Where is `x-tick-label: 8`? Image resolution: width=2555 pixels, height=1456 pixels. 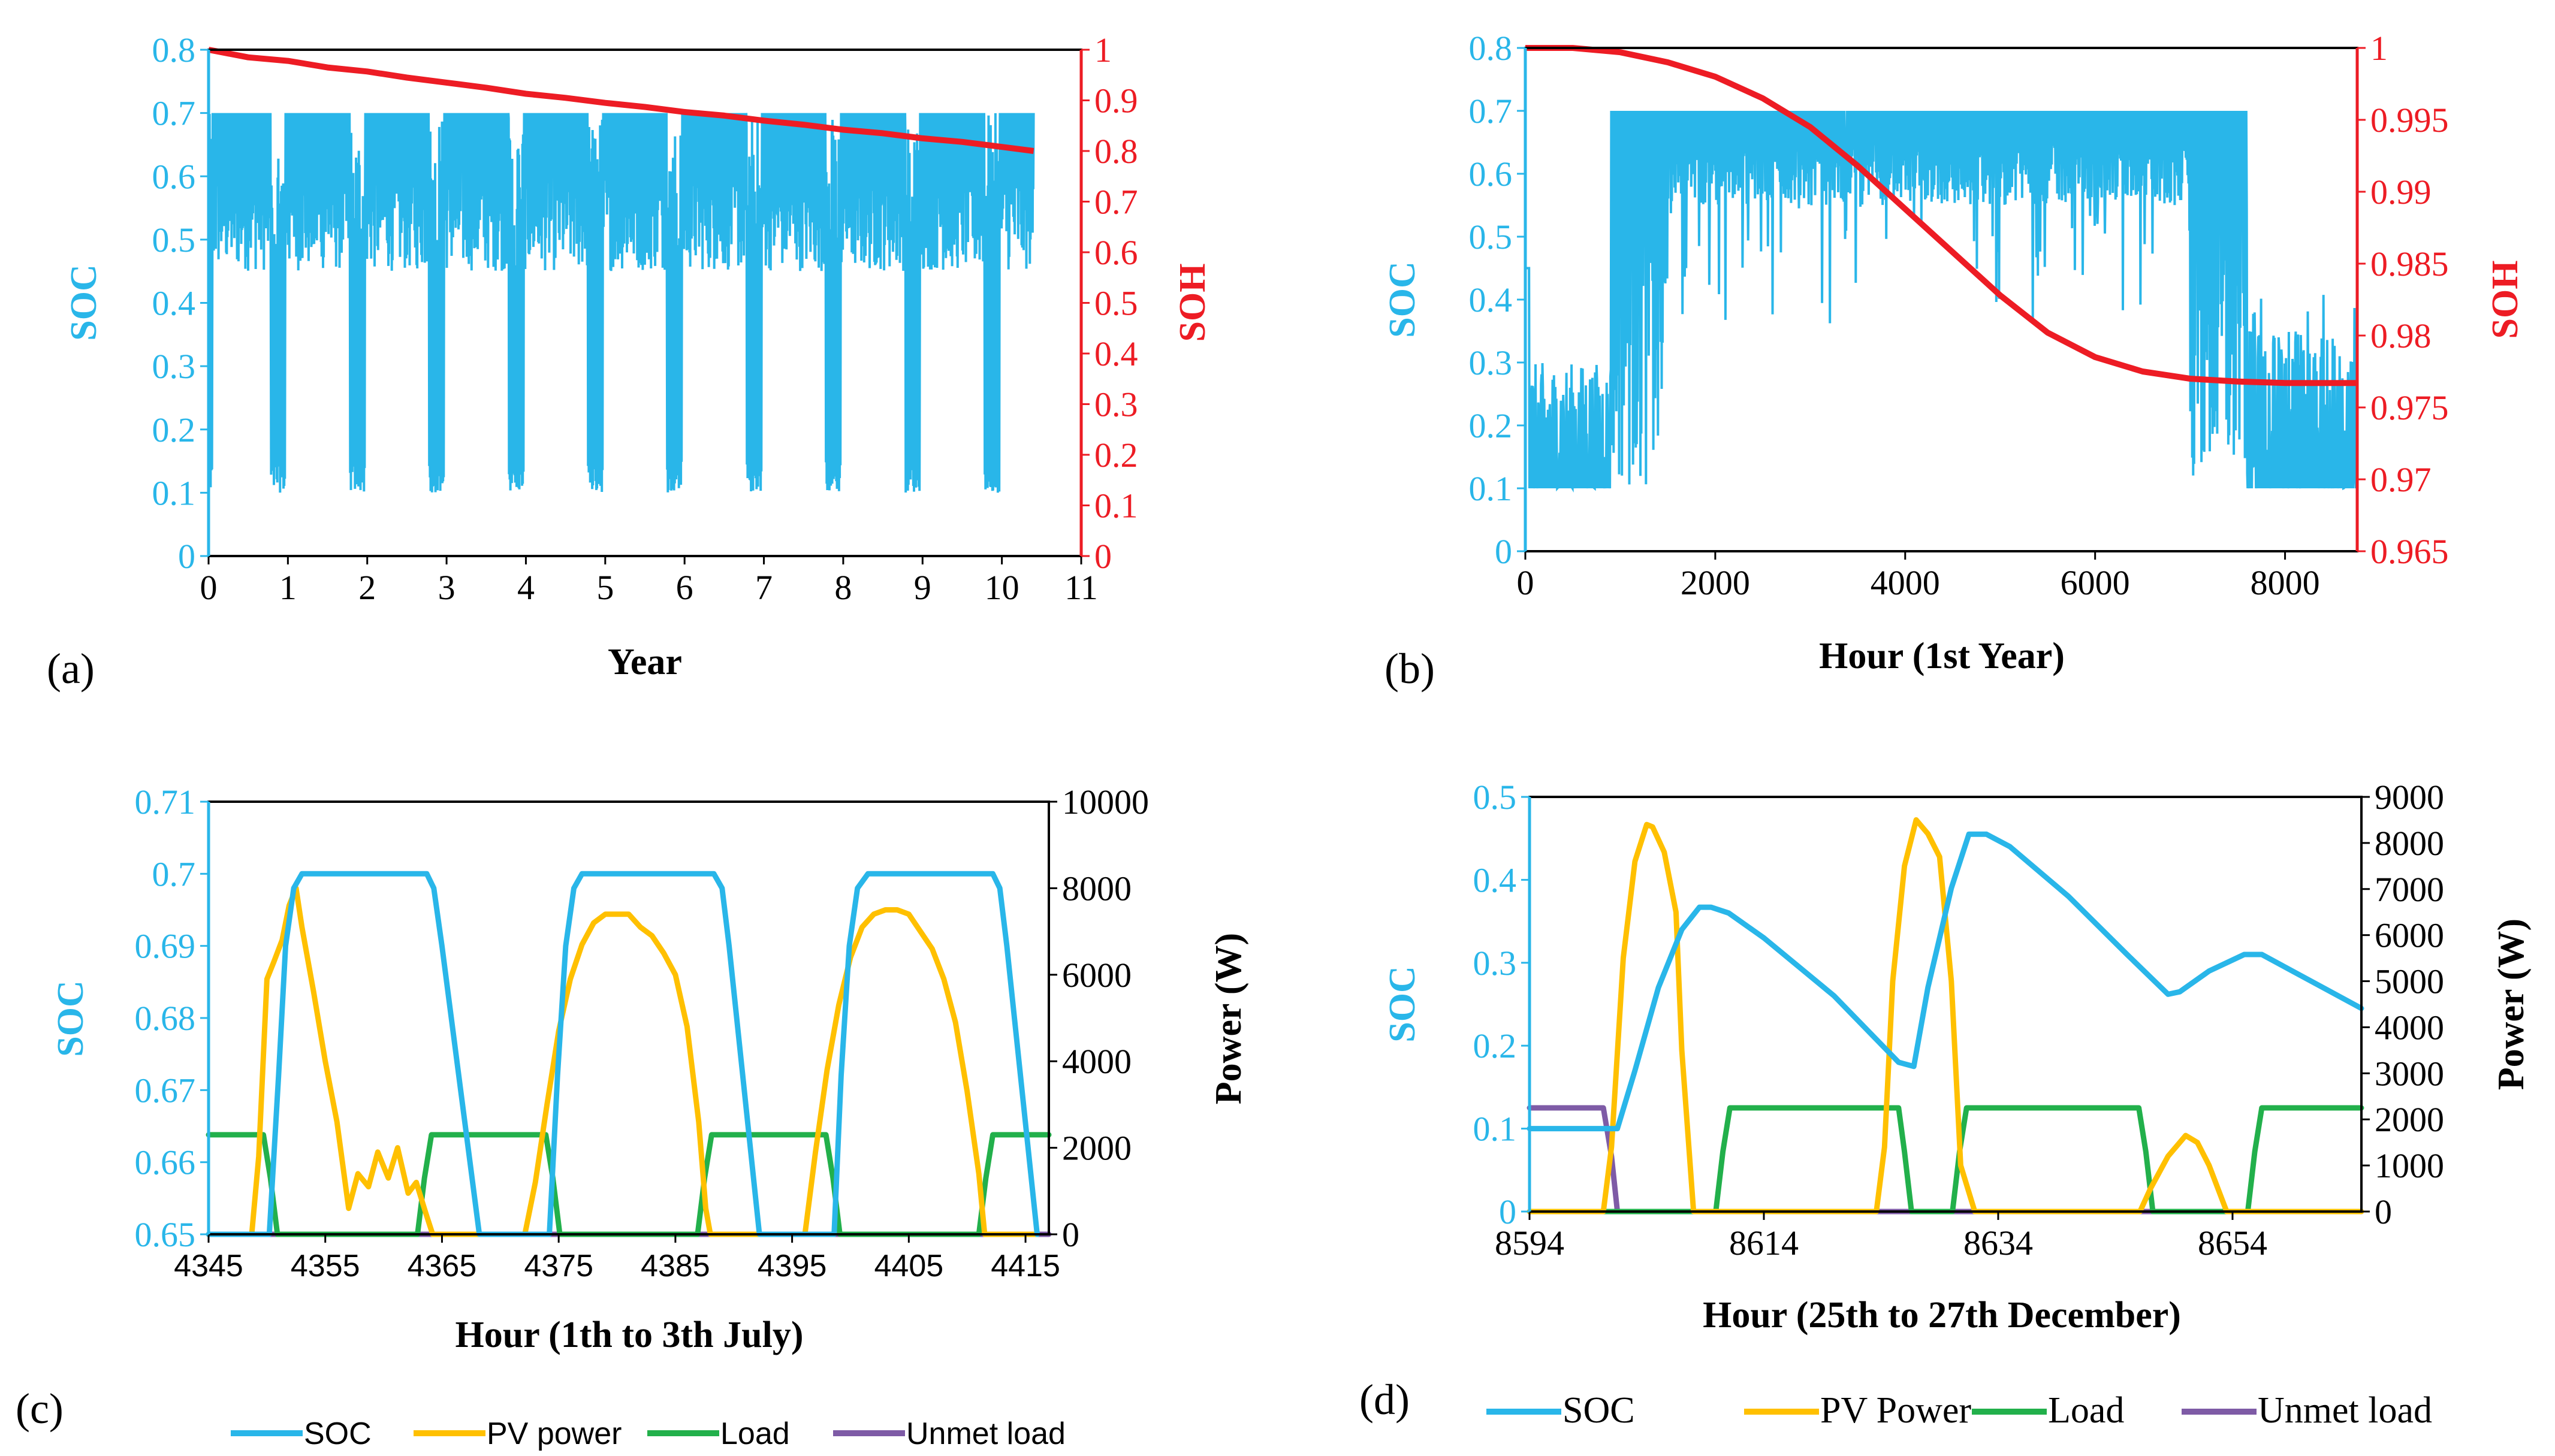
x-tick-label: 8 is located at coordinates (843, 588).